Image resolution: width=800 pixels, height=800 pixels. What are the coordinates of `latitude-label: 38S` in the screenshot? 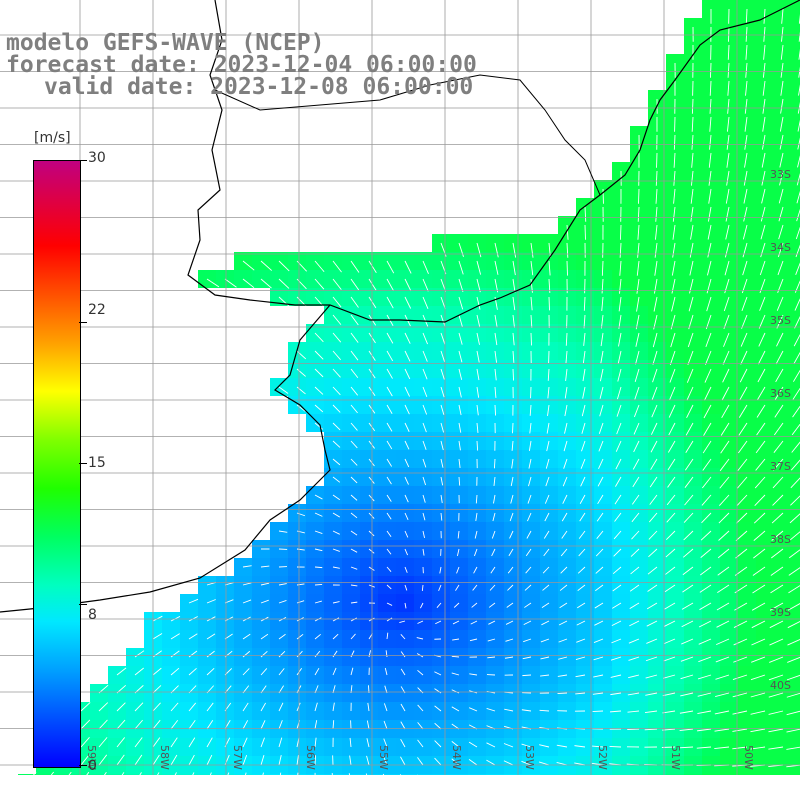 It's located at (780, 539).